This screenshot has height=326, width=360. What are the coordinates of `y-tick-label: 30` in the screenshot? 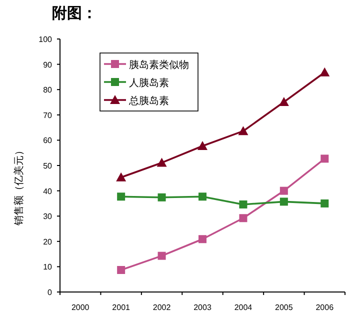 It's located at (48, 217).